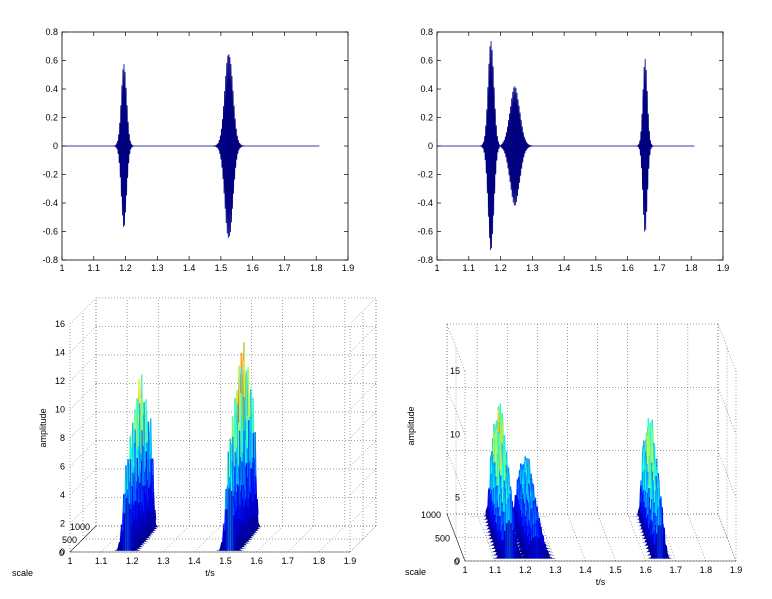 Image resolution: width=772 pixels, height=599 pixels. What do you see at coordinates (50, 260) in the screenshot?
I see `y-tick-label: -0.8` at bounding box center [50, 260].